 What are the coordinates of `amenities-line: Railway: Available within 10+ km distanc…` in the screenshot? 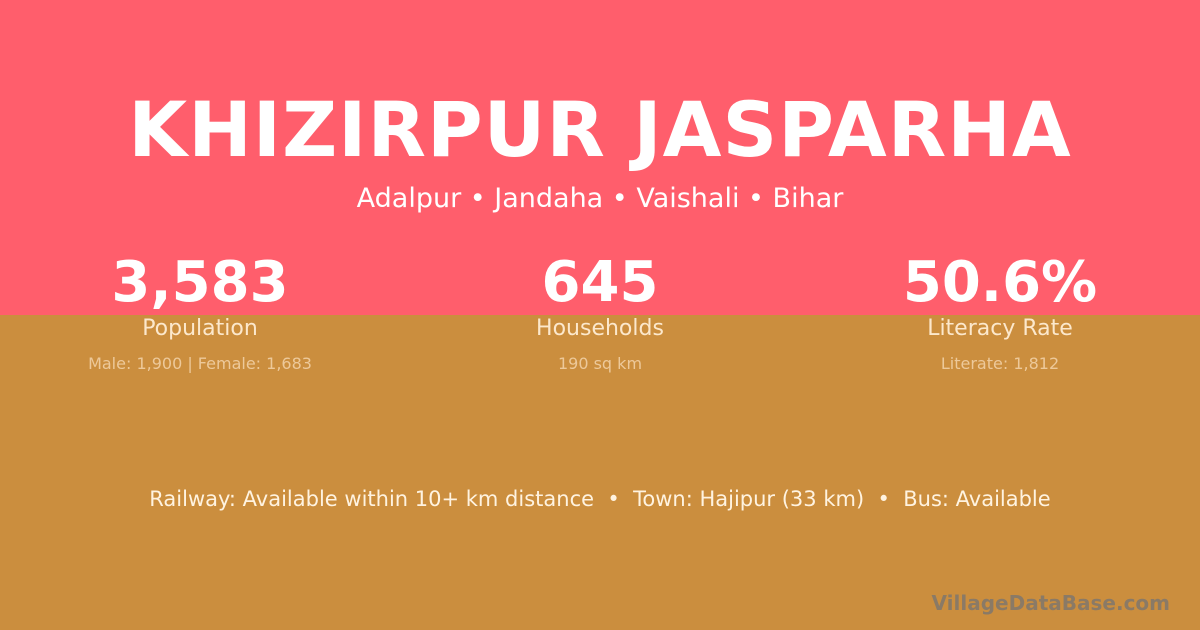 It's located at (600, 499).